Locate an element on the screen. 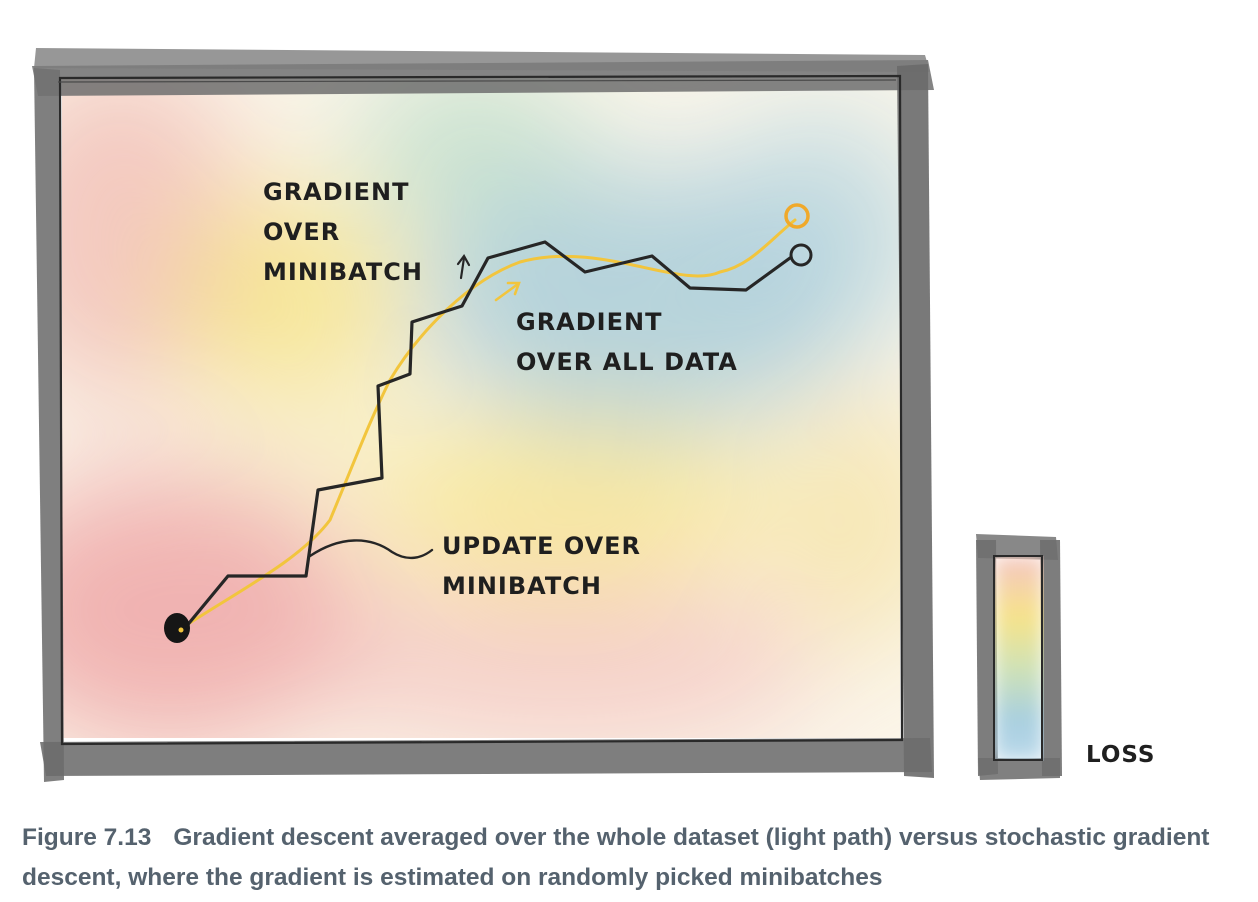 The width and height of the screenshot is (1258, 902). loss-scale is located at coordinates (1019, 657).